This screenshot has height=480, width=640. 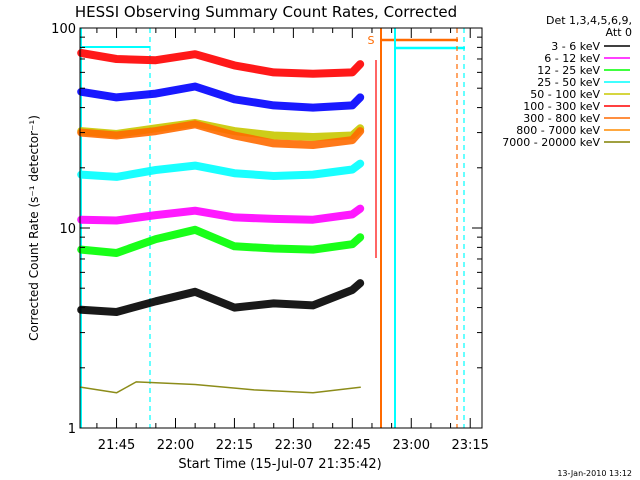 I want to click on flag-s-label: S, so click(x=371, y=40).